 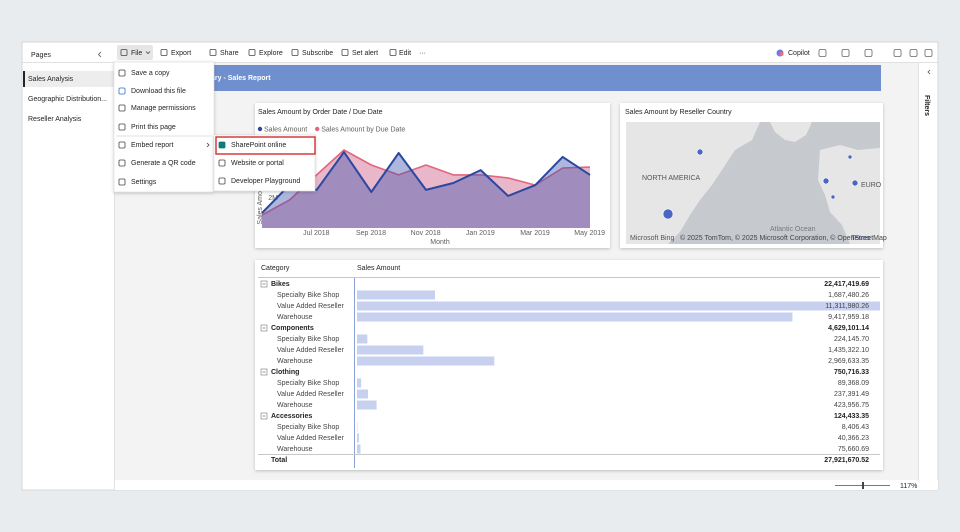 What do you see at coordinates (273, 198) in the screenshot?
I see `y-tick-label: 2M` at bounding box center [273, 198].